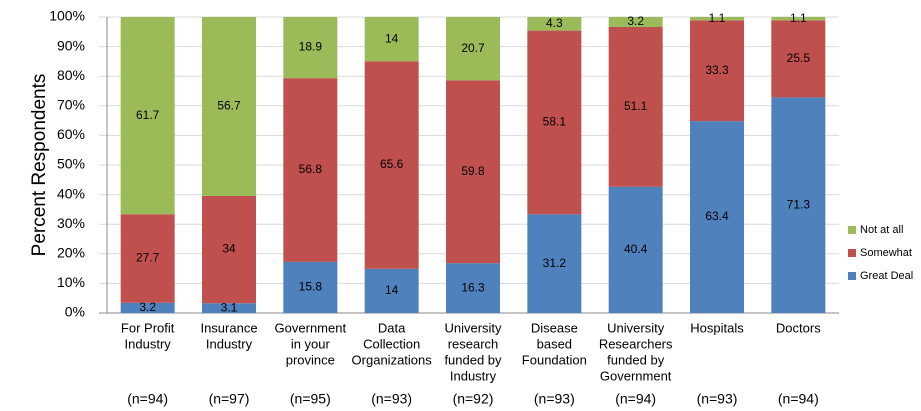 The width and height of the screenshot is (921, 411). I want to click on y-tick-label: 100%, so click(67, 16).